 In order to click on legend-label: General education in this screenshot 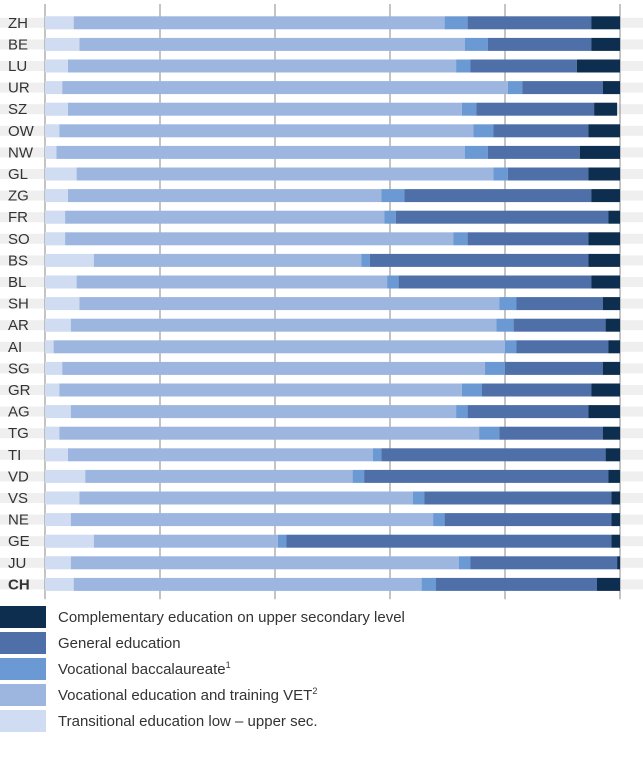, I will do `click(119, 643)`.